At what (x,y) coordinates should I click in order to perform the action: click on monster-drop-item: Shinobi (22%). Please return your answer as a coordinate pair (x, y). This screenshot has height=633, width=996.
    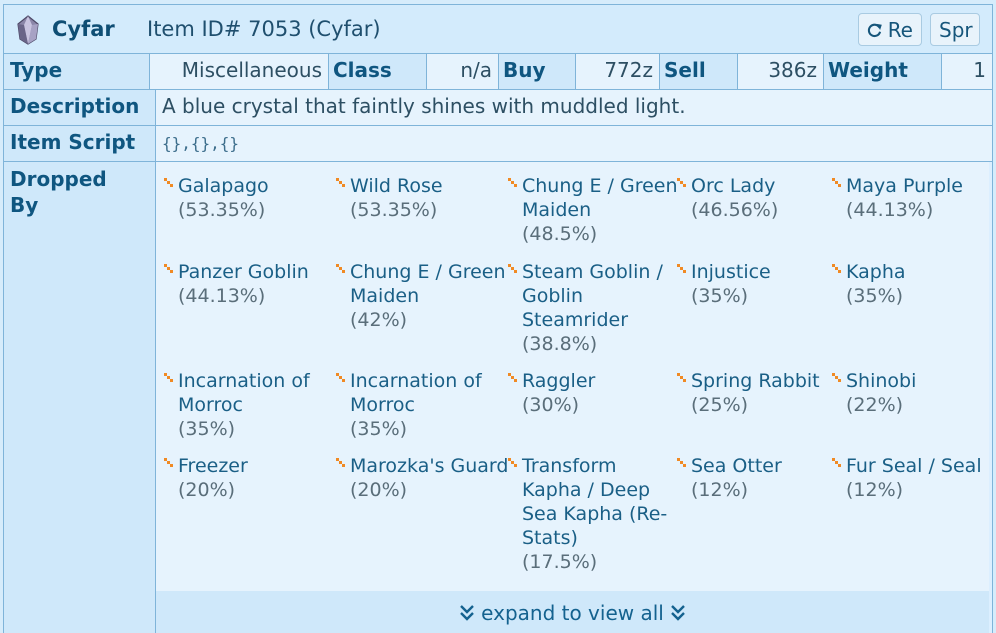
    Looking at the image, I should click on (914, 393).